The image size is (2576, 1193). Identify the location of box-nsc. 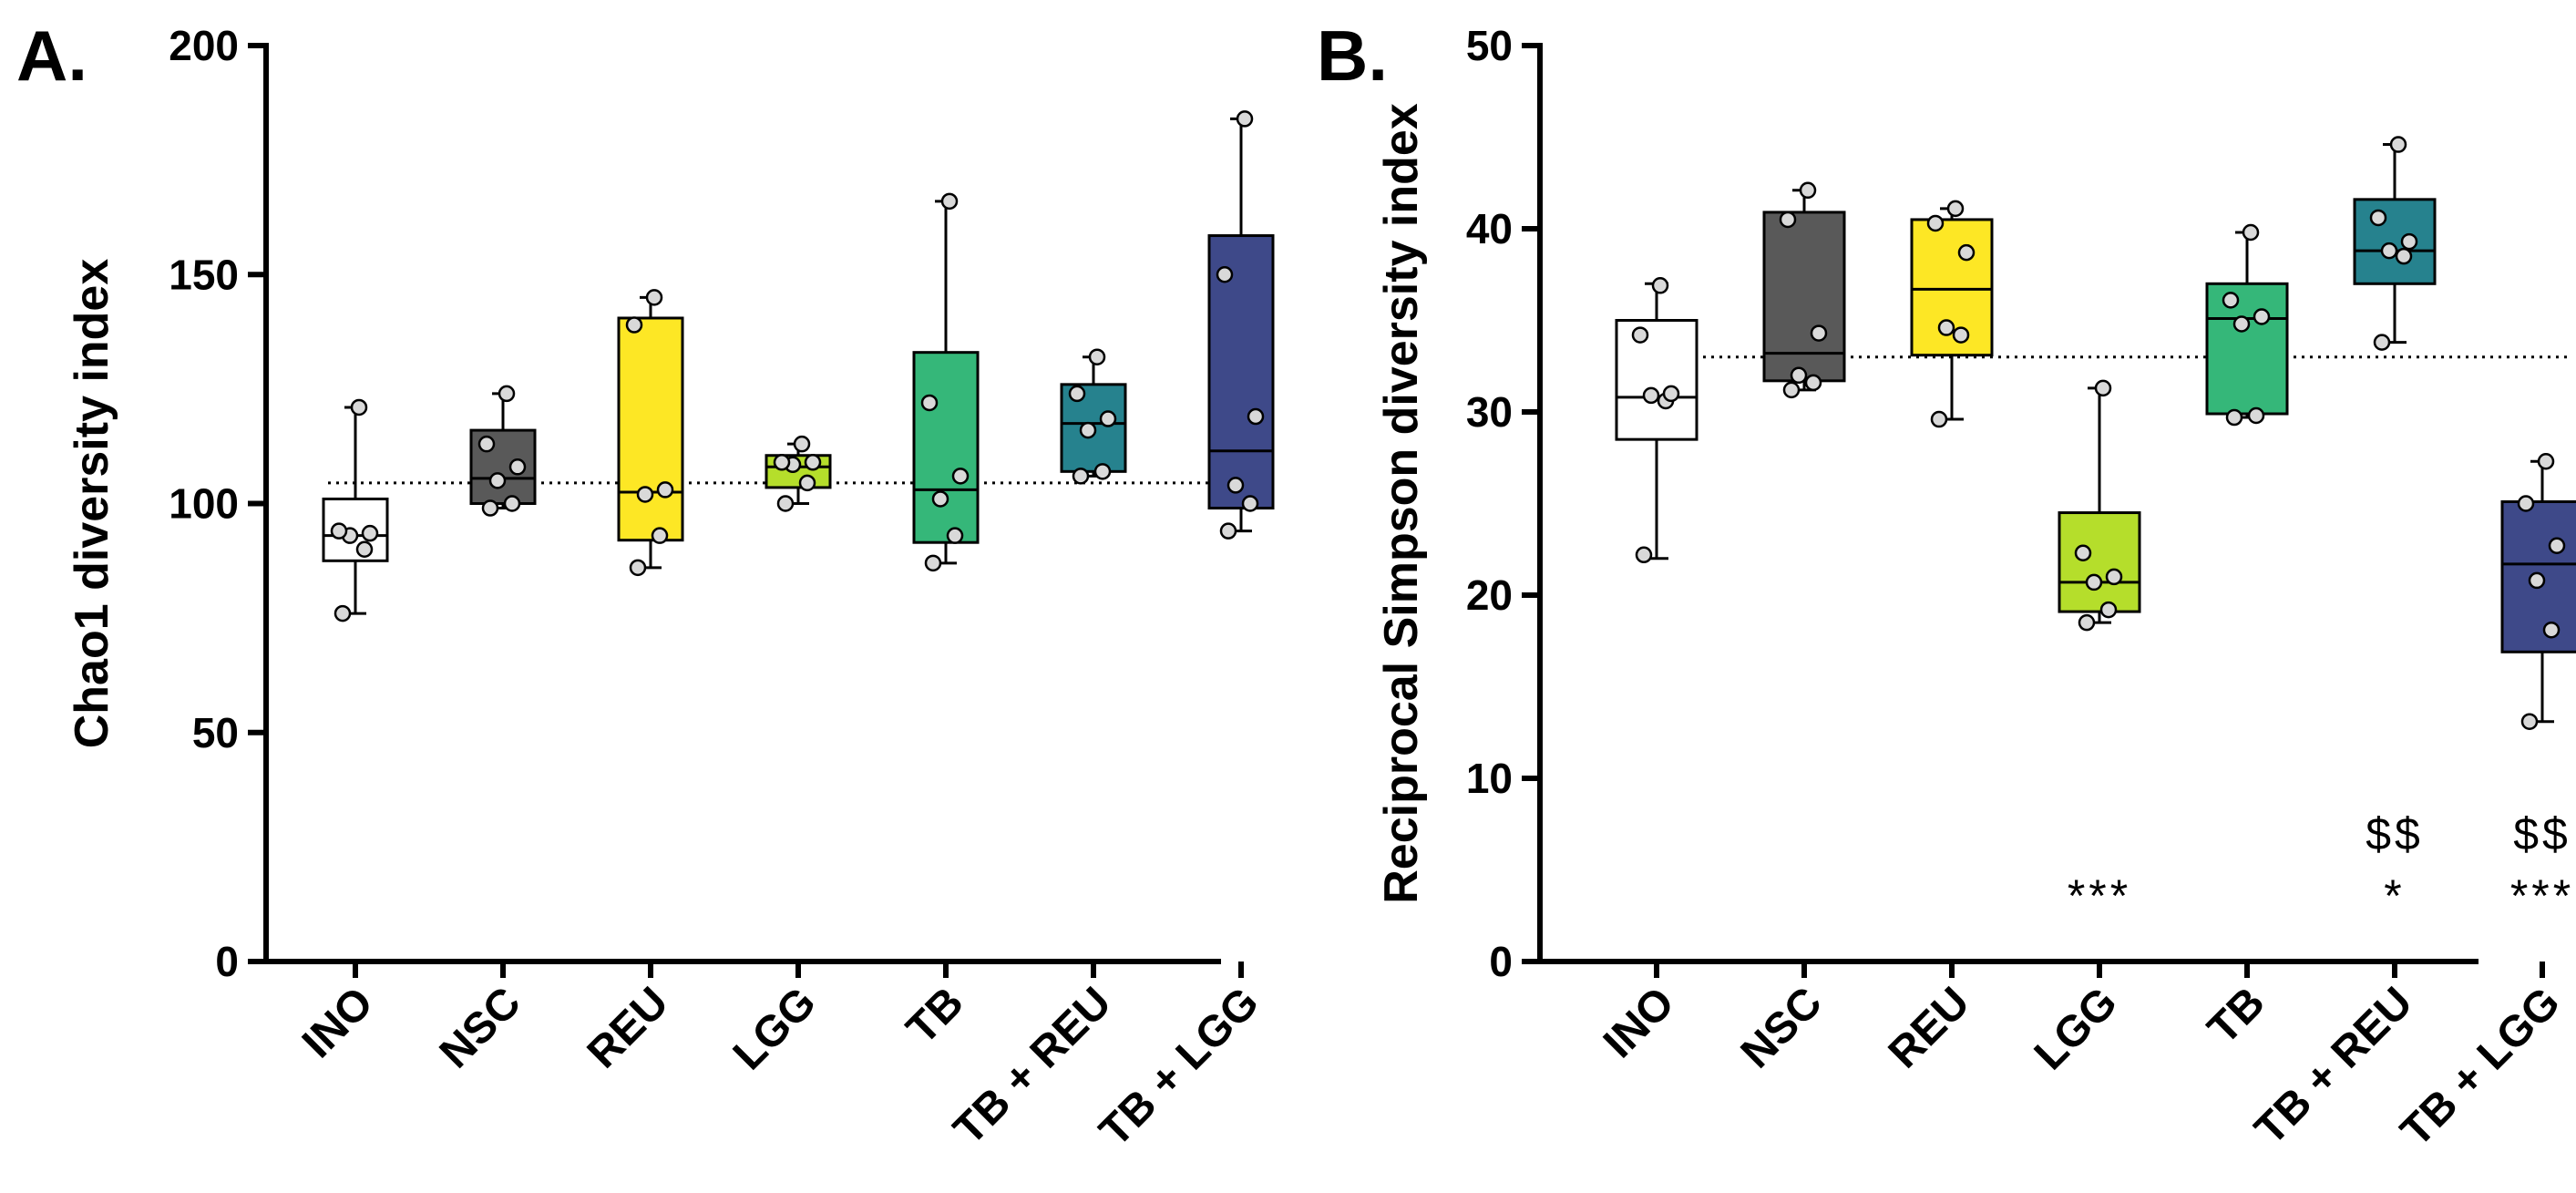
(503, 451).